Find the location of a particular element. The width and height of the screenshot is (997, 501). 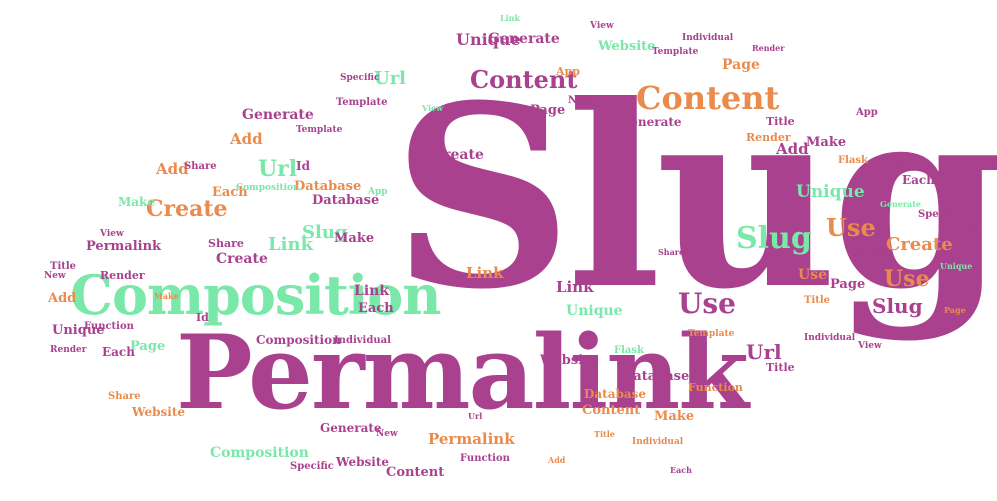

word-render-far-left: Render is located at coordinates (68, 350).